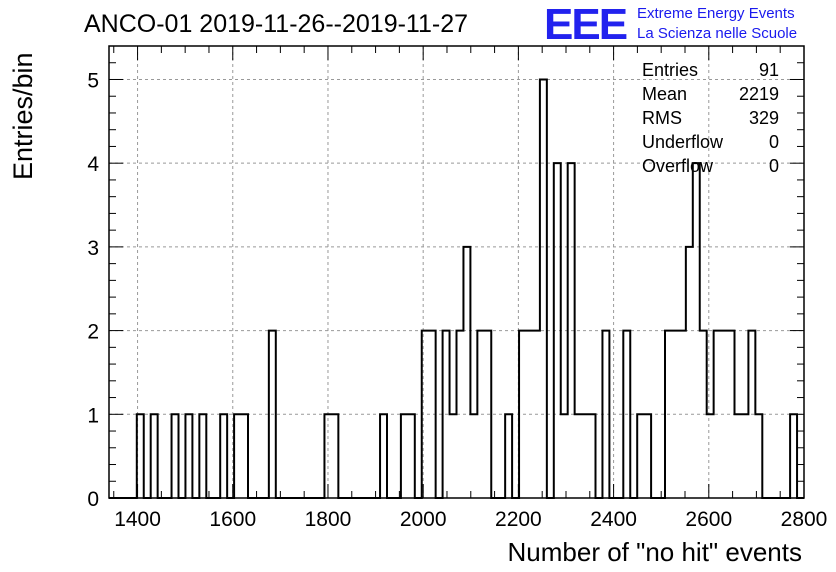 The image size is (836, 572). I want to click on stat-value: 329, so click(763, 118).